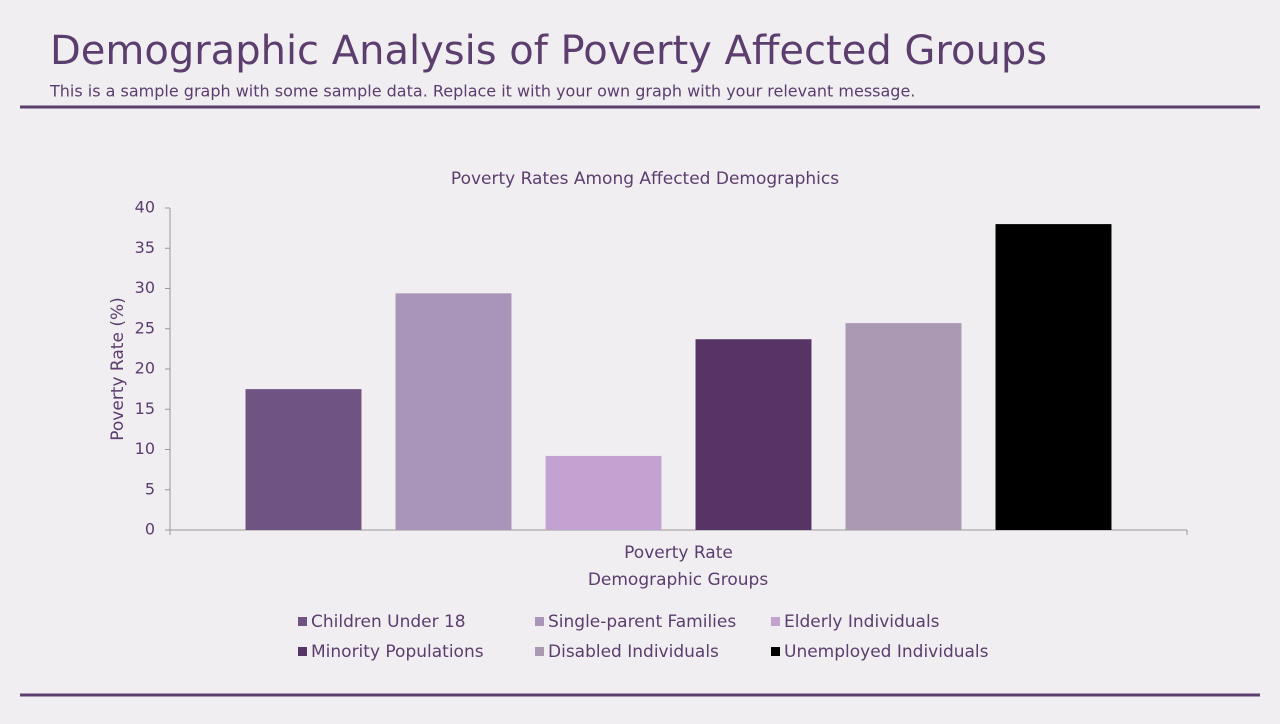 The width and height of the screenshot is (1280, 724). I want to click on y-tick-label: 10, so click(145, 448).